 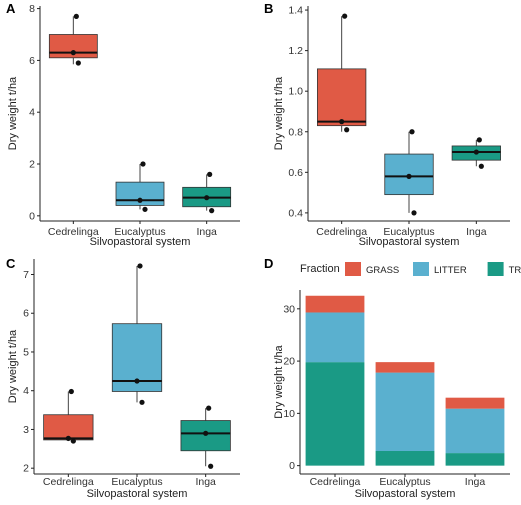 What do you see at coordinates (295, 213) in the screenshot?
I see `y-tick-label: 0.4` at bounding box center [295, 213].